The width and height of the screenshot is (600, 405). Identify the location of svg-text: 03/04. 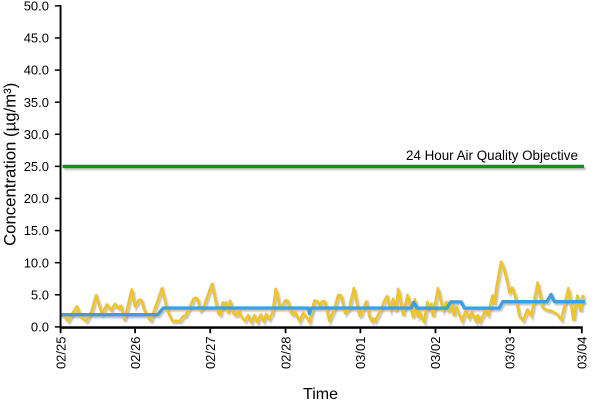
(582, 353).